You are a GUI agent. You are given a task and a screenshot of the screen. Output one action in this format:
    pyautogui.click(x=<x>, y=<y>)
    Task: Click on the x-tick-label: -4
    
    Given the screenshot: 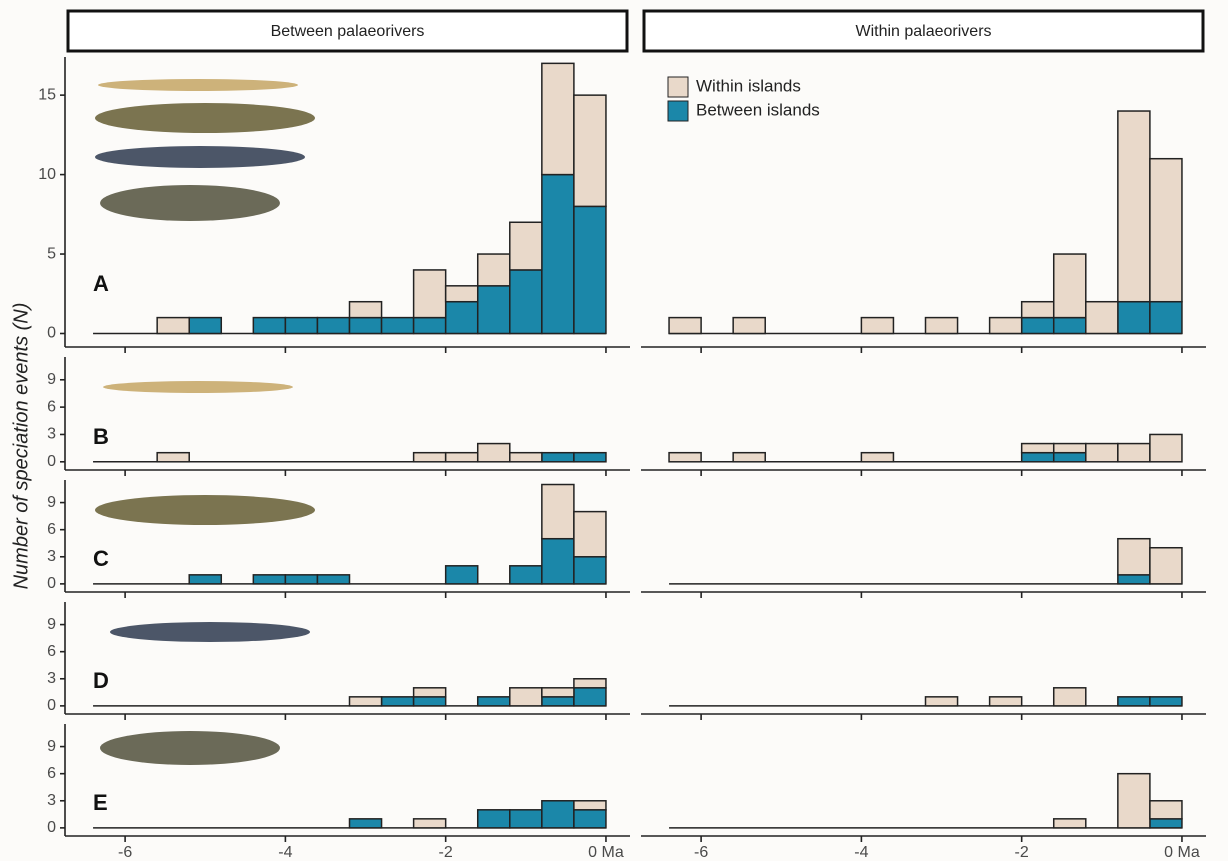 What is the action you would take?
    pyautogui.click(x=285, y=852)
    